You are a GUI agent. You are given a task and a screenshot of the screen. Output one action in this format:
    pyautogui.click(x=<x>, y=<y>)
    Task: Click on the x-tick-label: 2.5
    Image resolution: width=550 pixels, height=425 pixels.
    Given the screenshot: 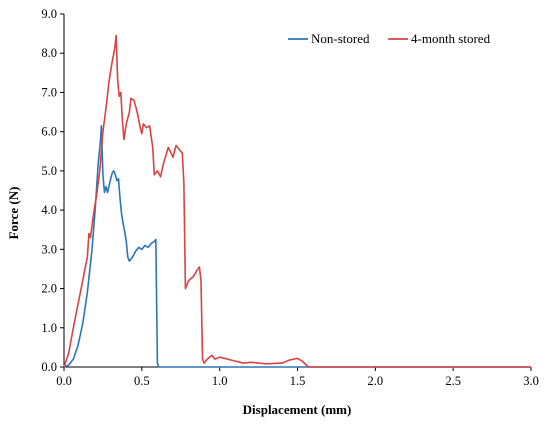 What is the action you would take?
    pyautogui.click(x=453, y=381)
    